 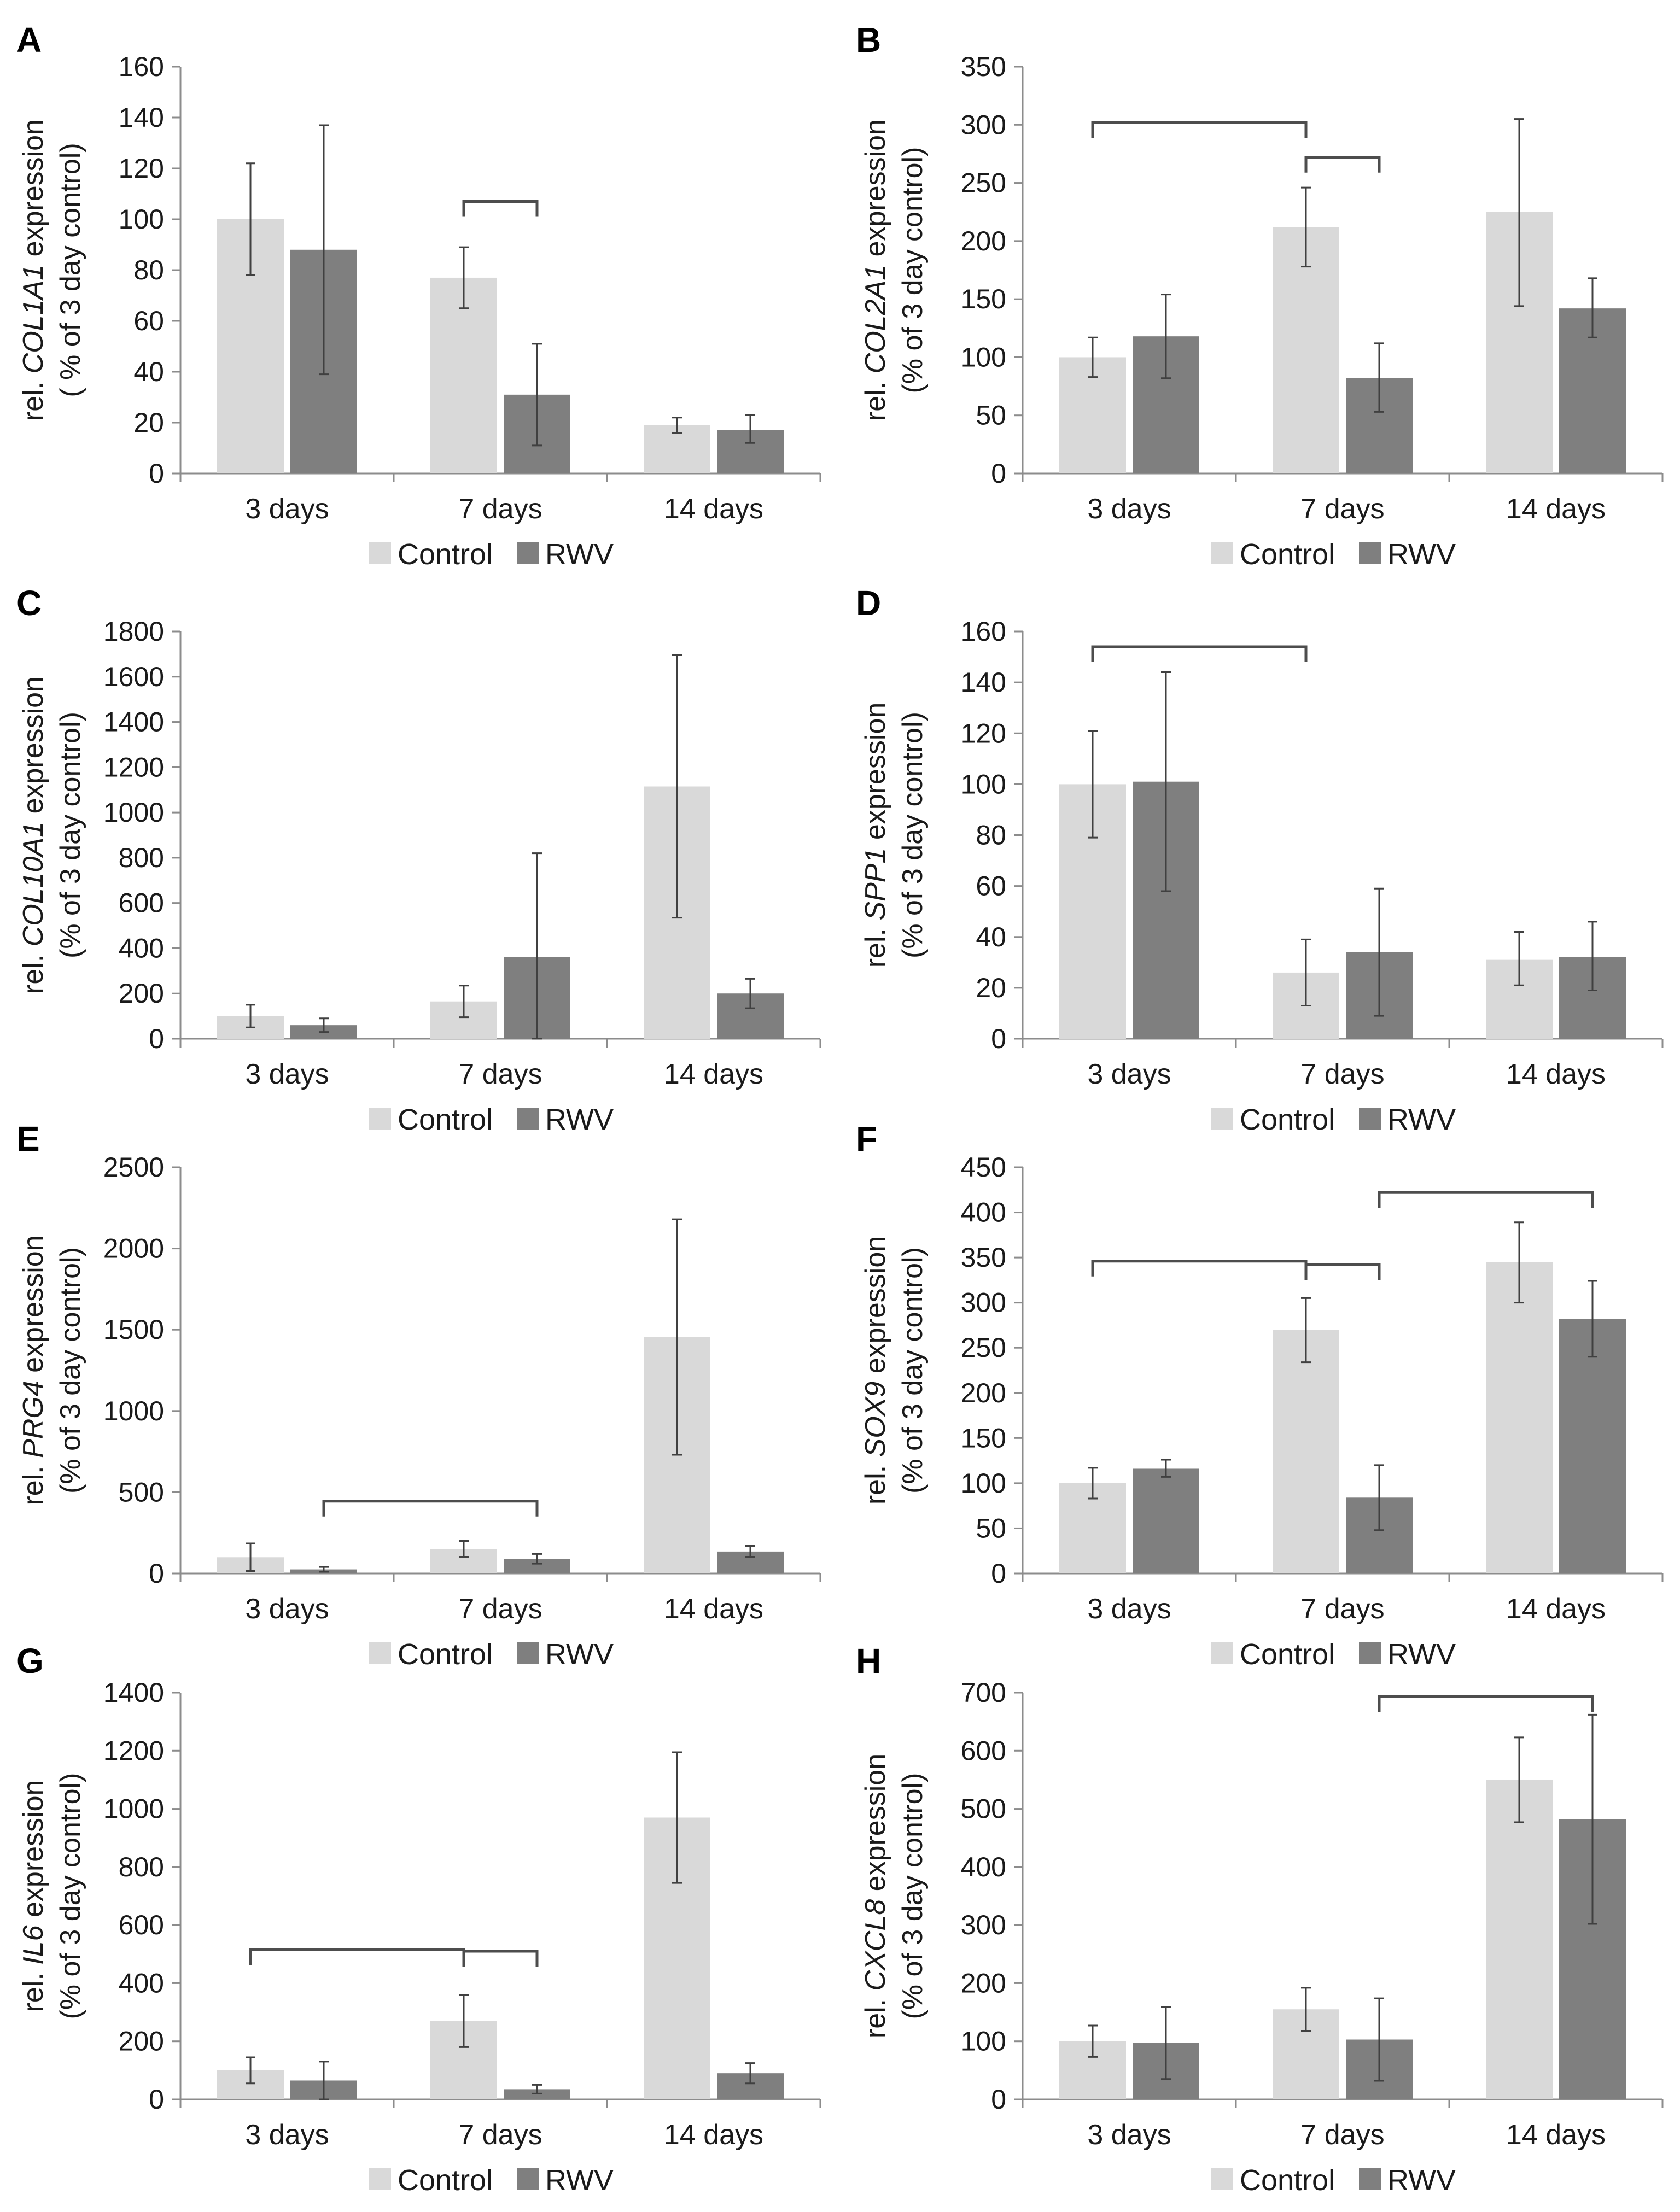 I want to click on y-tick-label: 160, so click(x=141, y=66).